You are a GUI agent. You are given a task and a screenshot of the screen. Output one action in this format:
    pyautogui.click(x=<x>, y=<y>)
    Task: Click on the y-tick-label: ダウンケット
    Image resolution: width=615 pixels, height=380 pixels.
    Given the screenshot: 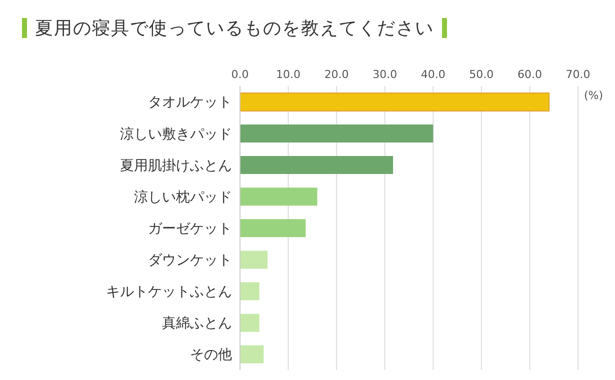 What is the action you would take?
    pyautogui.click(x=190, y=260)
    